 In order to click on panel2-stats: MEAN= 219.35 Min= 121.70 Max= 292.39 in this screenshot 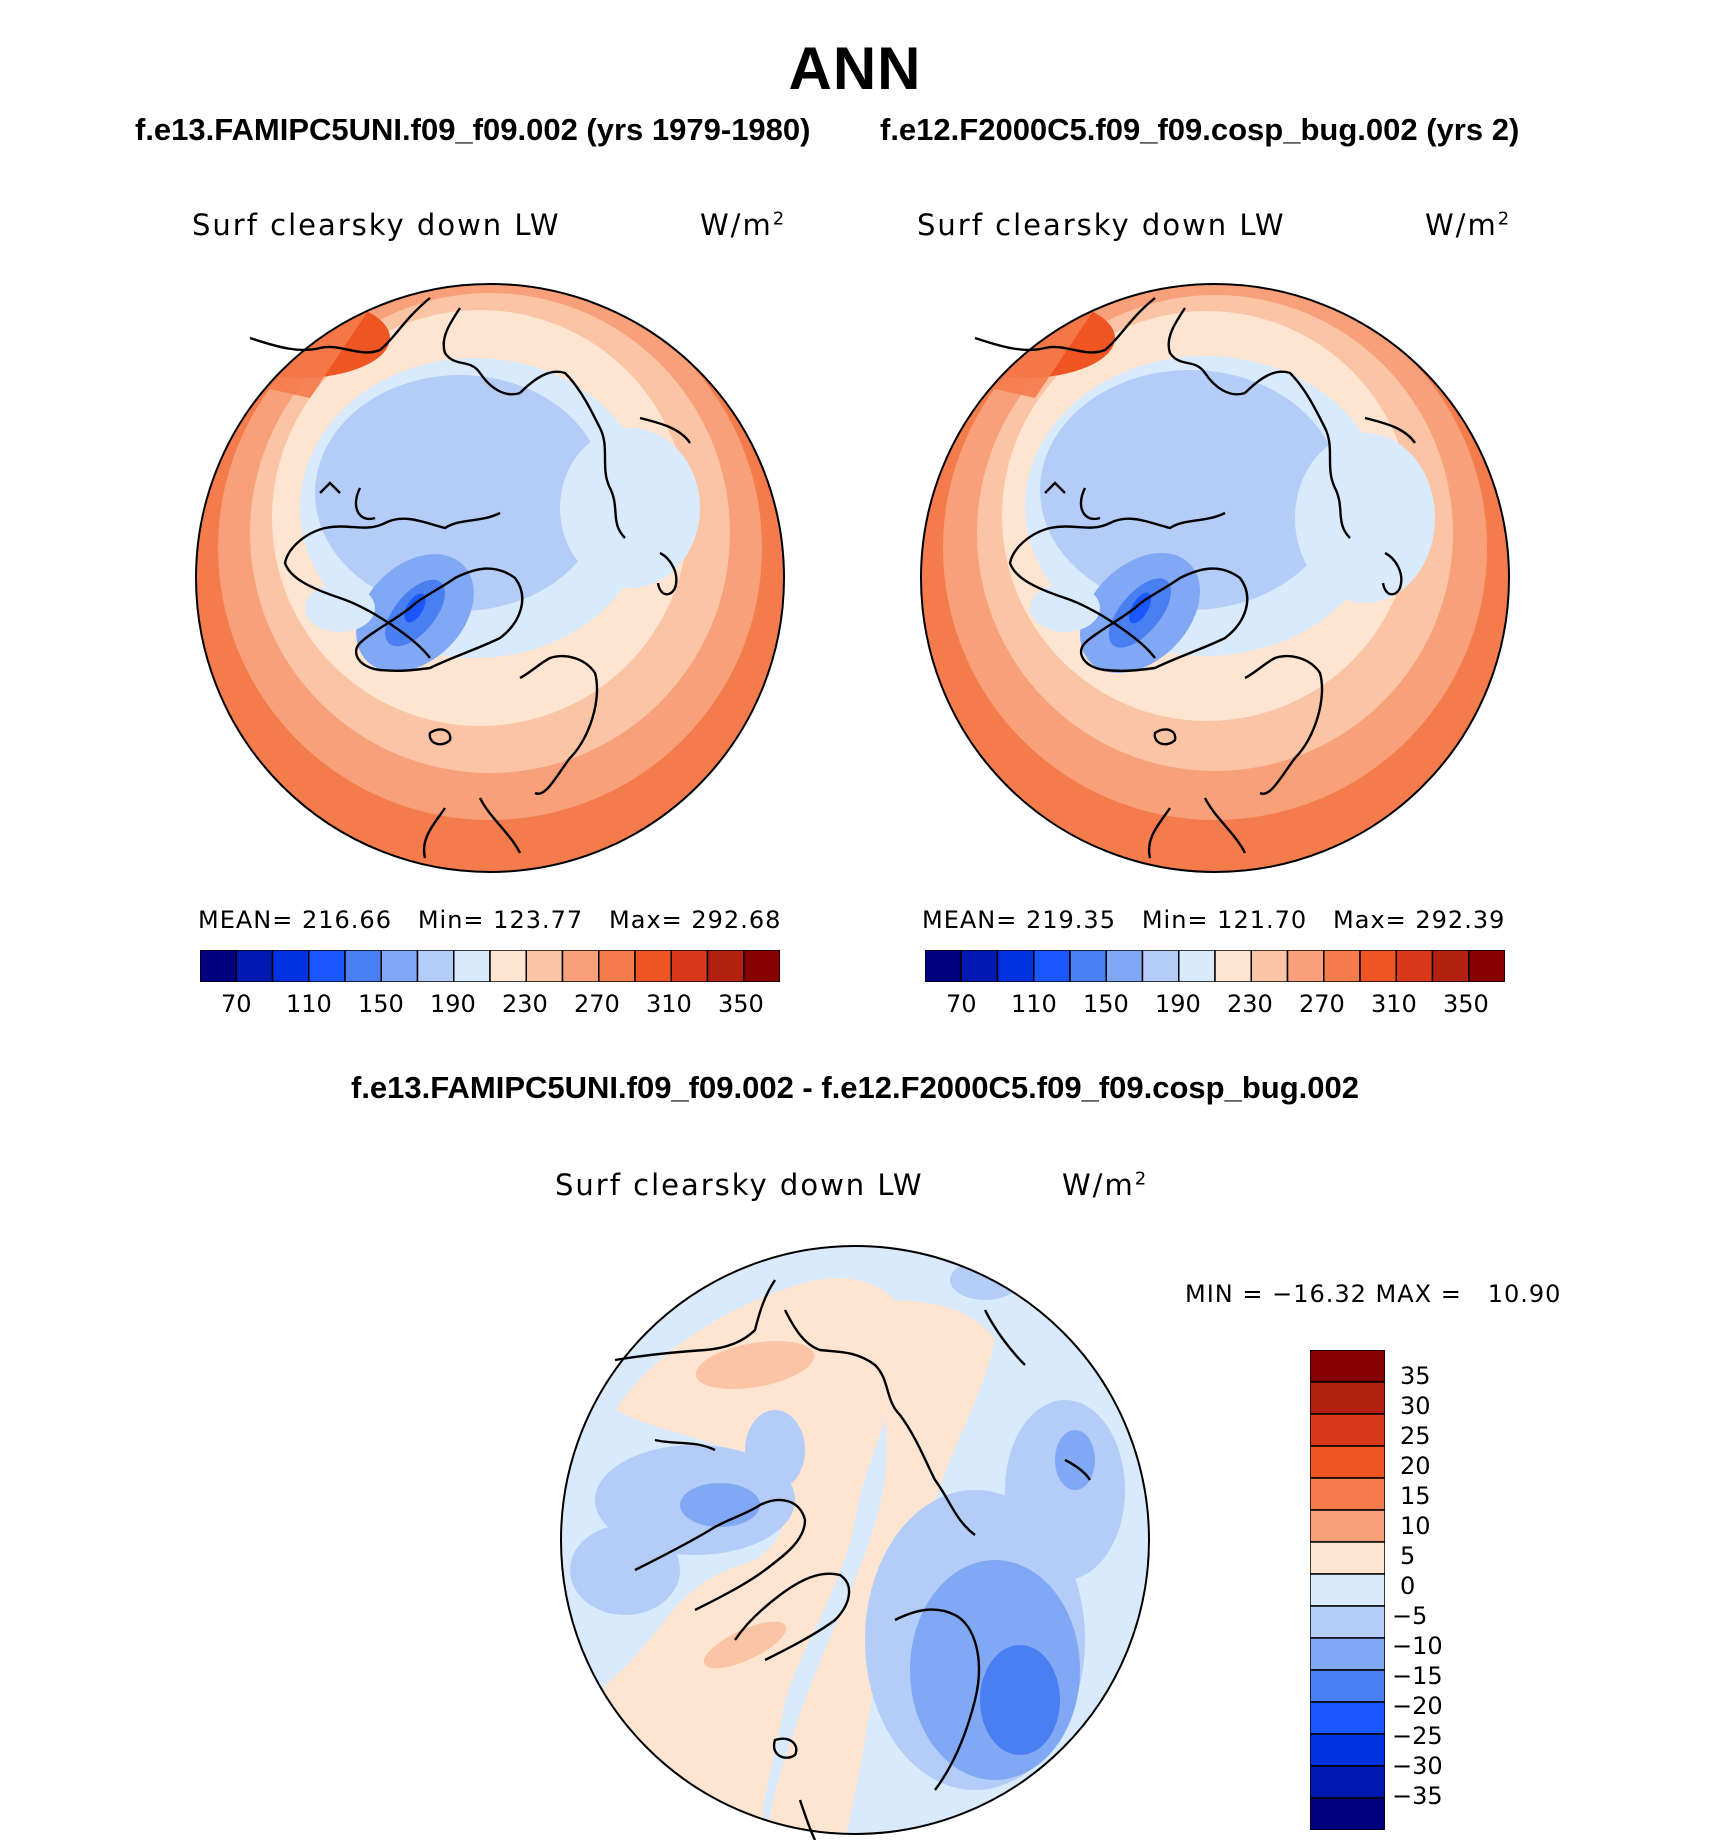, I will do `click(1214, 920)`.